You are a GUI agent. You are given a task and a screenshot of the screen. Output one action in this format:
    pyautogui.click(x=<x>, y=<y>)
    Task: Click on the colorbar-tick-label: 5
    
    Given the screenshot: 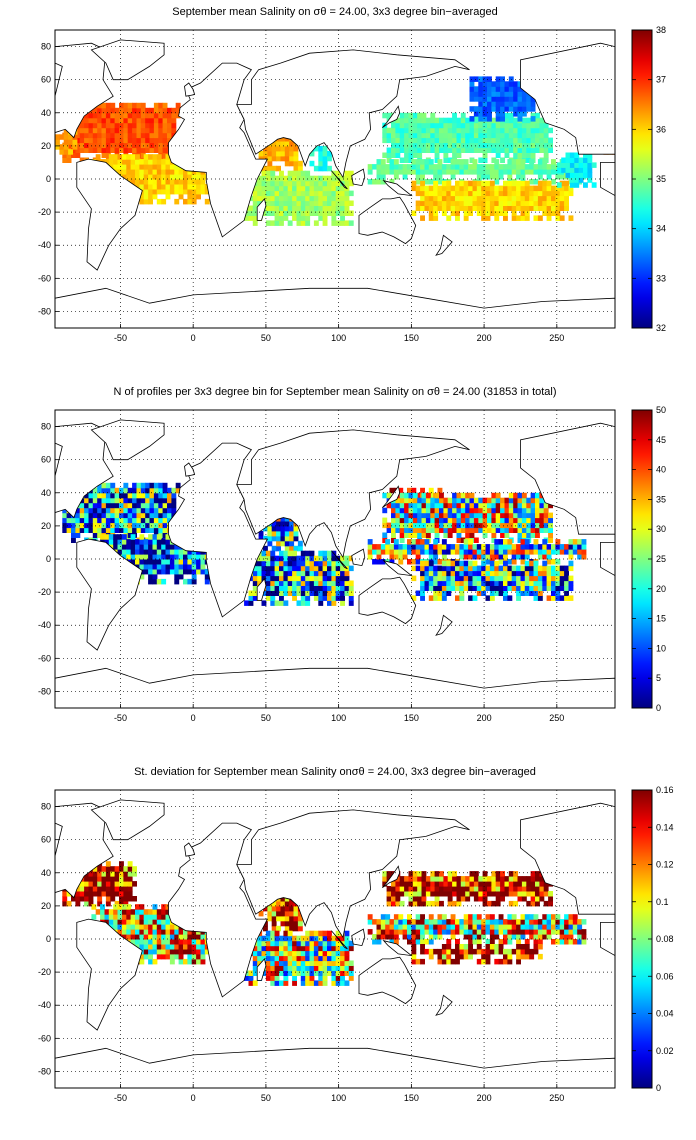 What is the action you would take?
    pyautogui.click(x=658, y=678)
    